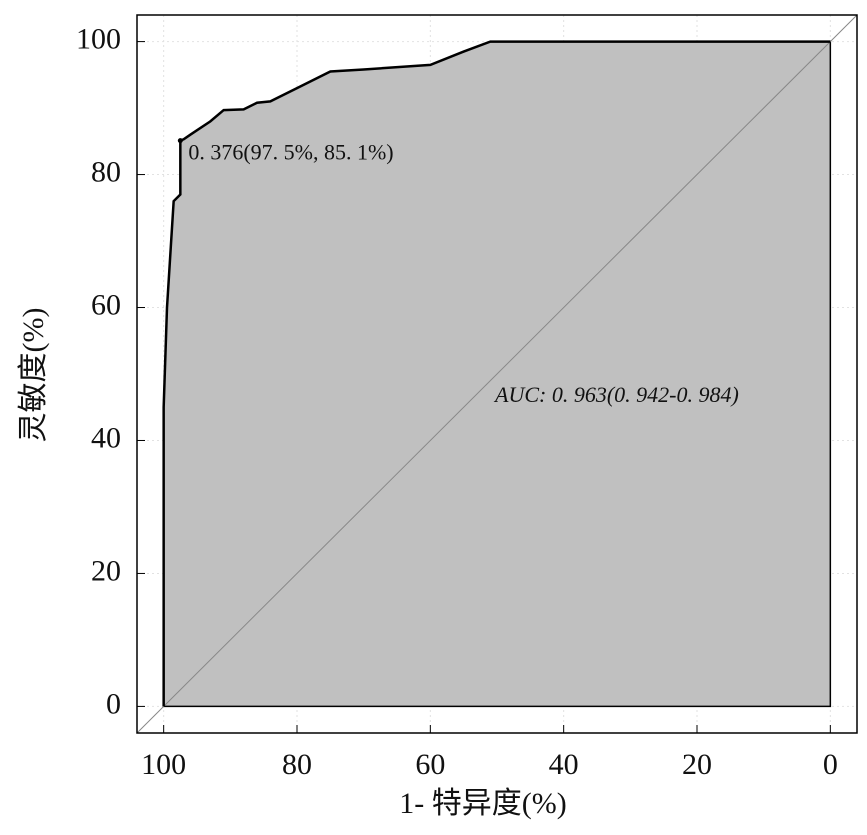 This screenshot has width=867, height=835. What do you see at coordinates (616, 394) in the screenshot?
I see `annotation: AUC: 0. 963(0. 942-0. 984)` at bounding box center [616, 394].